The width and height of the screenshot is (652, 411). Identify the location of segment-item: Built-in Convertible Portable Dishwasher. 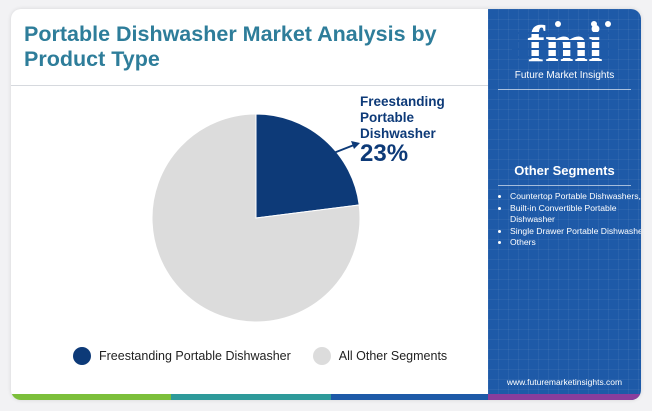
(575, 214).